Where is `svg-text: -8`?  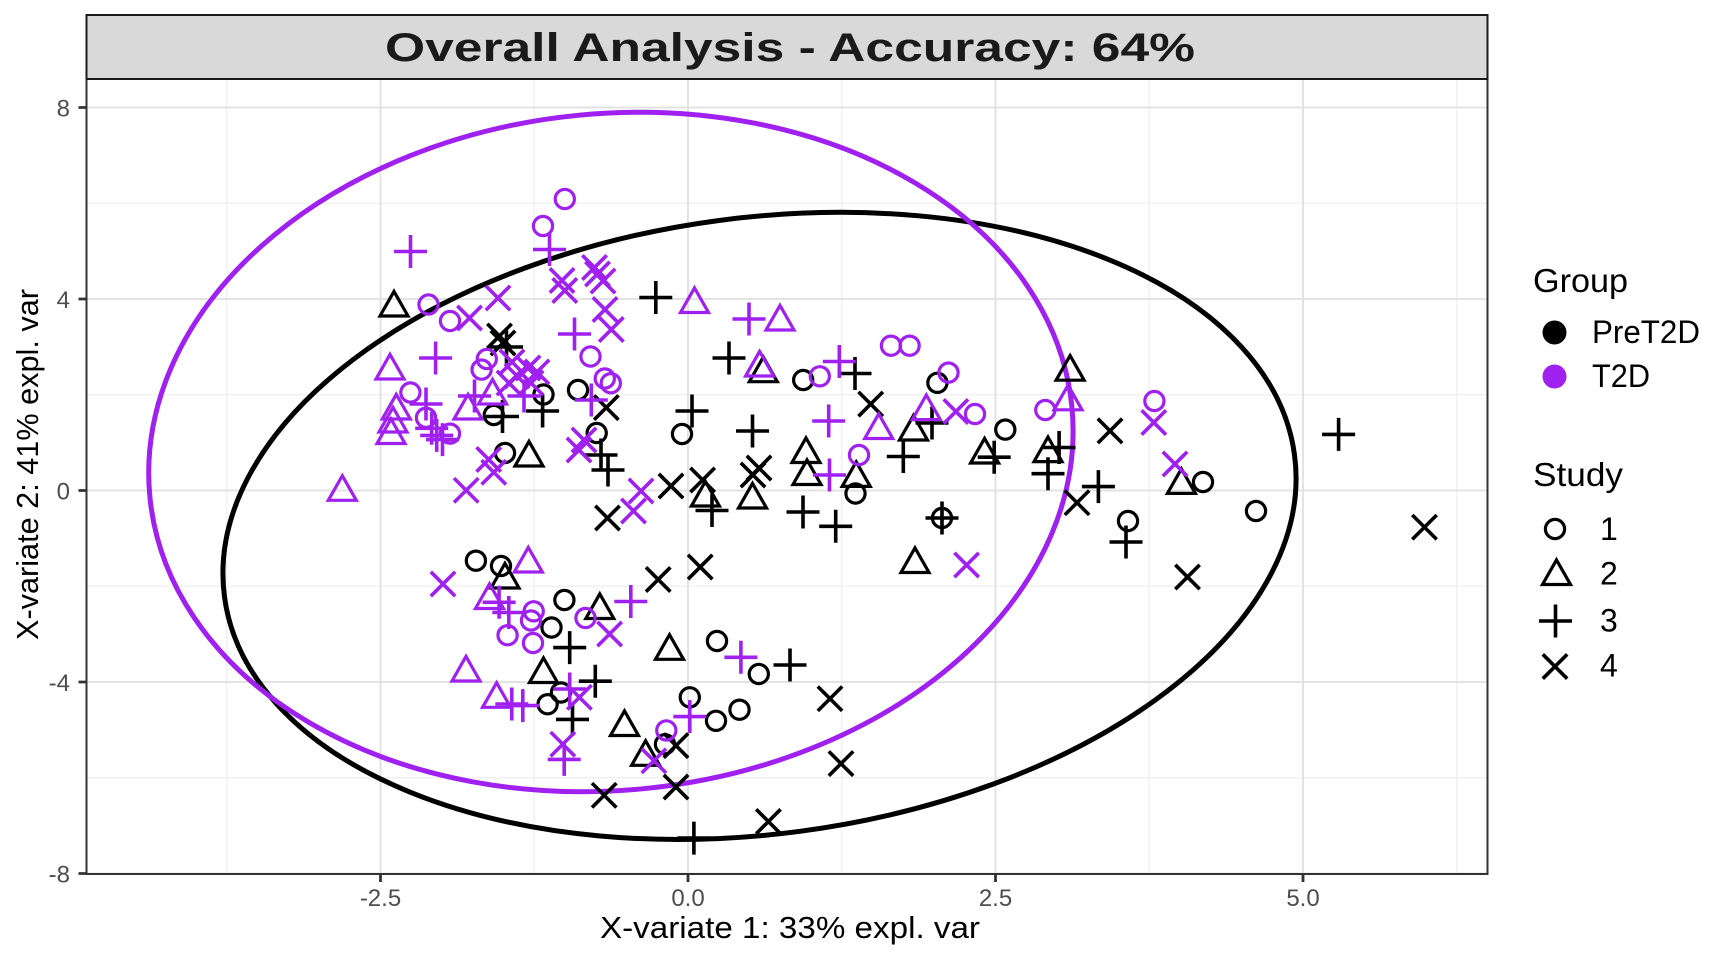
svg-text: -8 is located at coordinates (59, 874).